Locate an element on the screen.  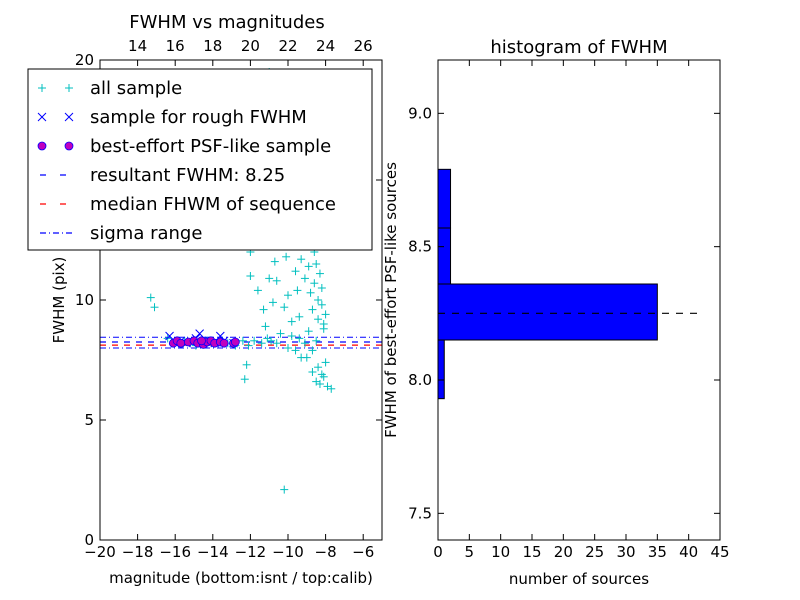
y-tick-label: 10 is located at coordinates (84, 300).